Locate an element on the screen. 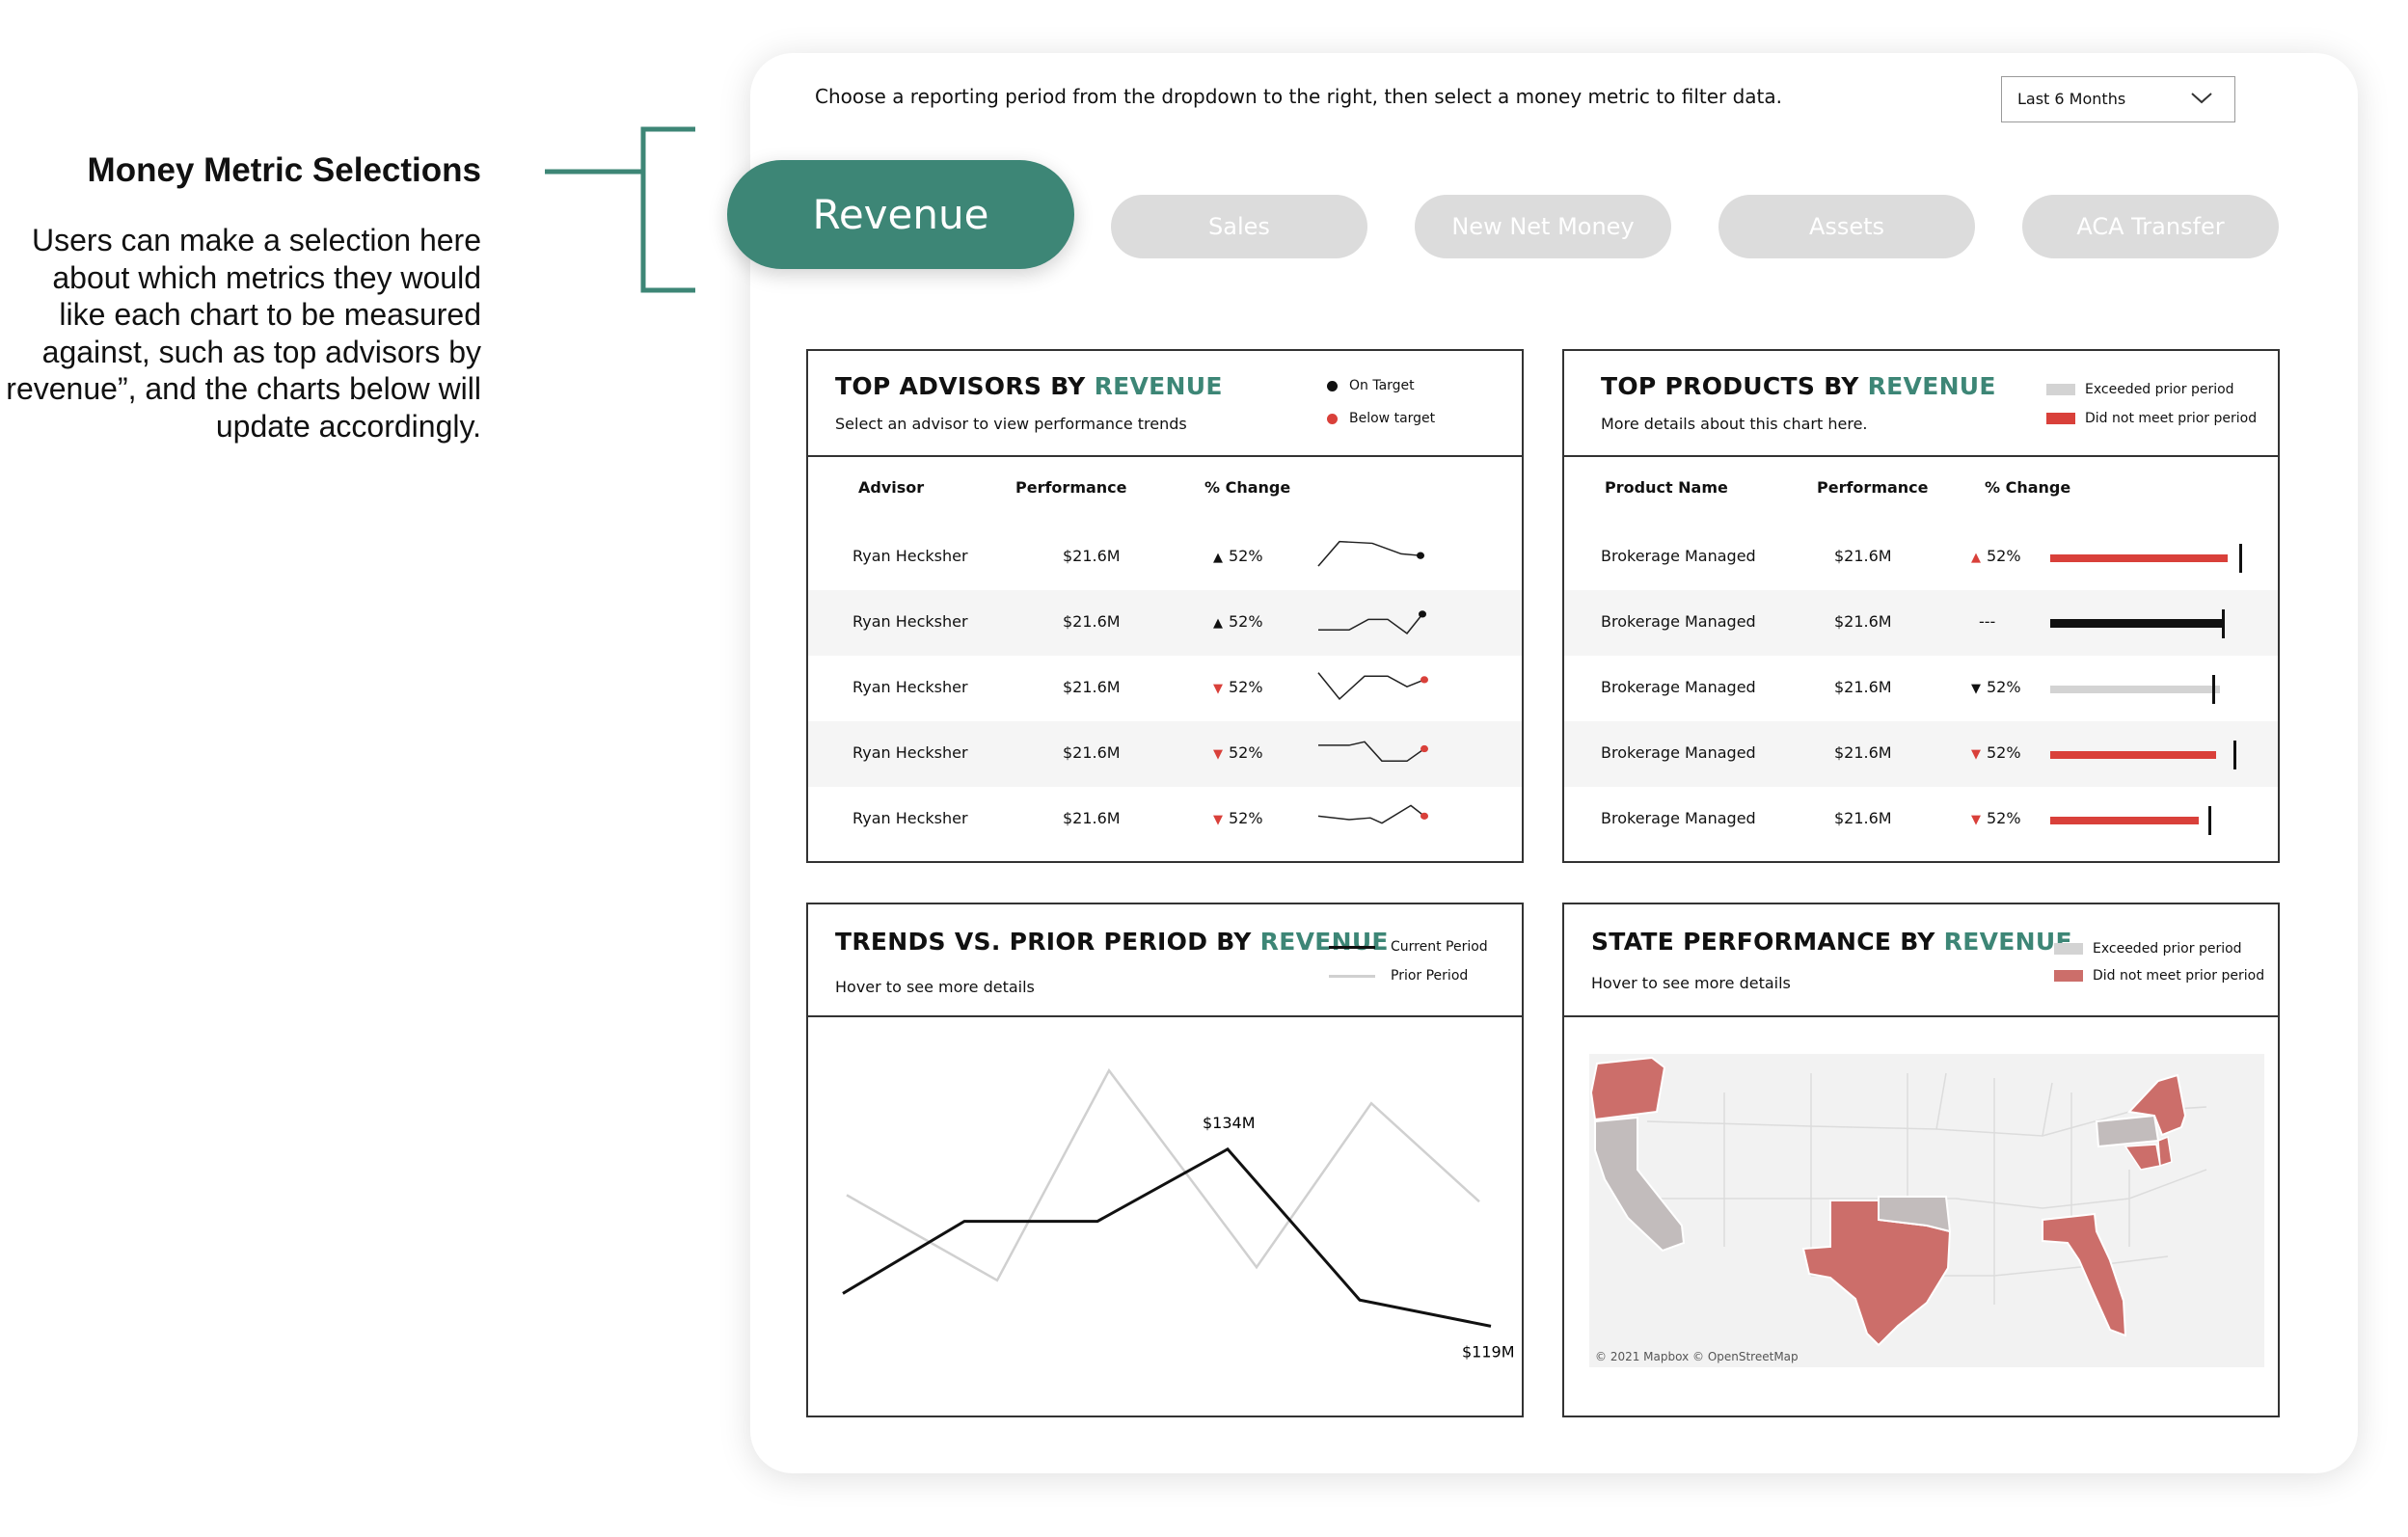  col-header-product: Product Name is located at coordinates (1667, 487).